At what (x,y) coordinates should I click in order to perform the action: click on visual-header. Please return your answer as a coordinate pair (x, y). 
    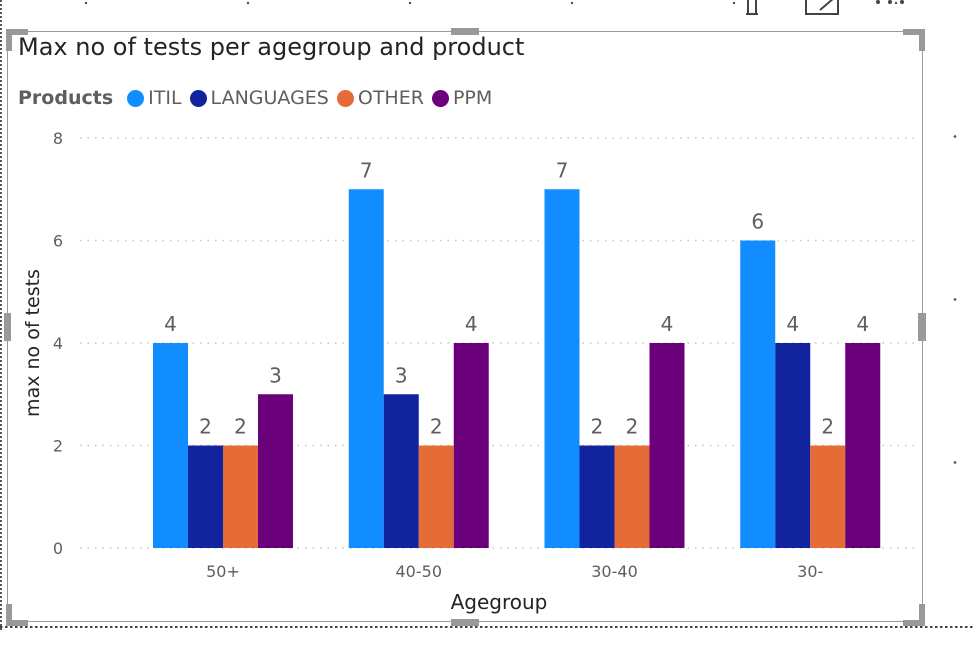
    Looking at the image, I should click on (825, 7).